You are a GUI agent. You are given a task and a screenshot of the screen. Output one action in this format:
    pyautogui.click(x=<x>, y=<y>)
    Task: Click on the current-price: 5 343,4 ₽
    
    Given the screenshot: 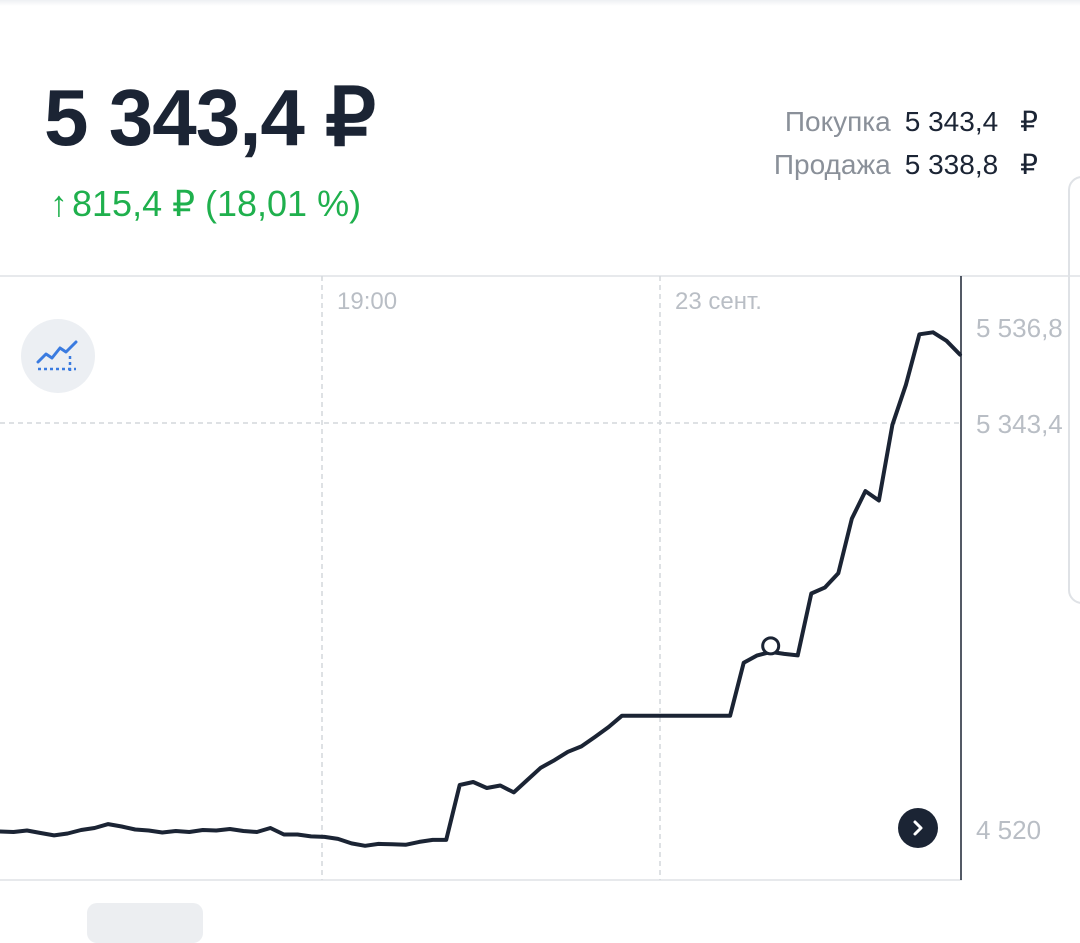 What is the action you would take?
    pyautogui.click(x=210, y=117)
    